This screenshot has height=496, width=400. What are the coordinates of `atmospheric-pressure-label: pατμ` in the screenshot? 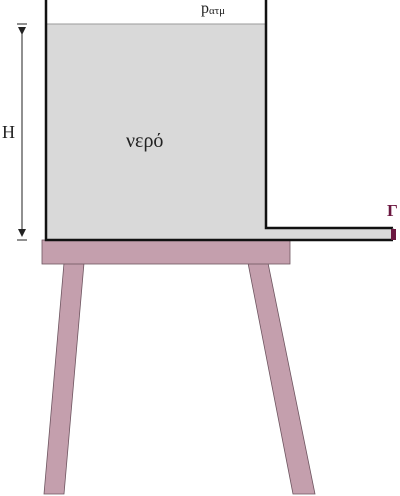 It's located at (213, 8).